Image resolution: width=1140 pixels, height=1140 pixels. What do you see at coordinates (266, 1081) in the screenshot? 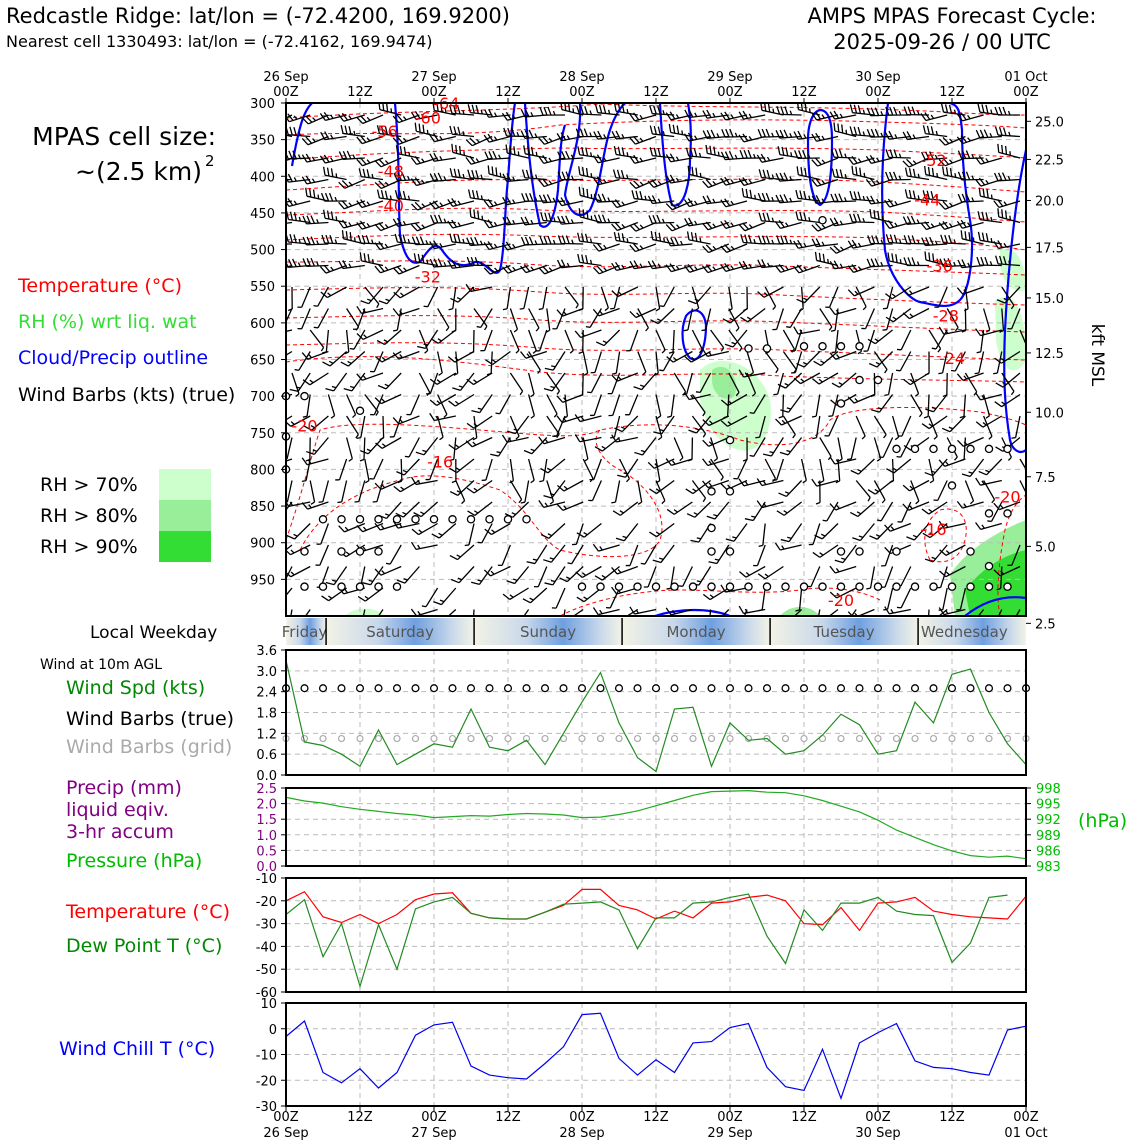
I see `y-tick-label: -20` at bounding box center [266, 1081].